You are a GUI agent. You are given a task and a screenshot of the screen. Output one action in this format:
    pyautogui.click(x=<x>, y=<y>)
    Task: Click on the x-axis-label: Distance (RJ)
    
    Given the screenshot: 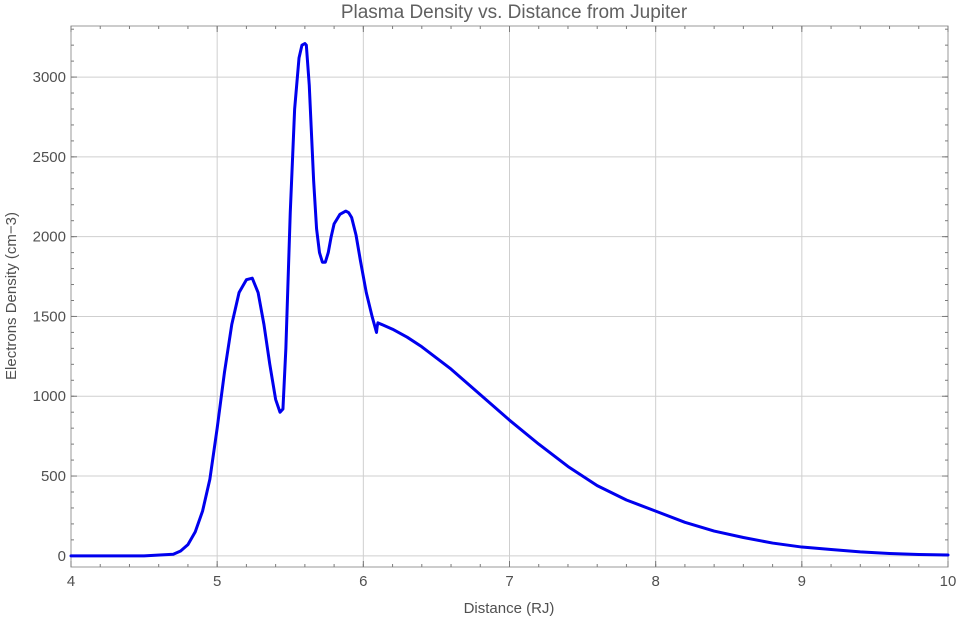 What is the action you would take?
    pyautogui.click(x=509, y=608)
    